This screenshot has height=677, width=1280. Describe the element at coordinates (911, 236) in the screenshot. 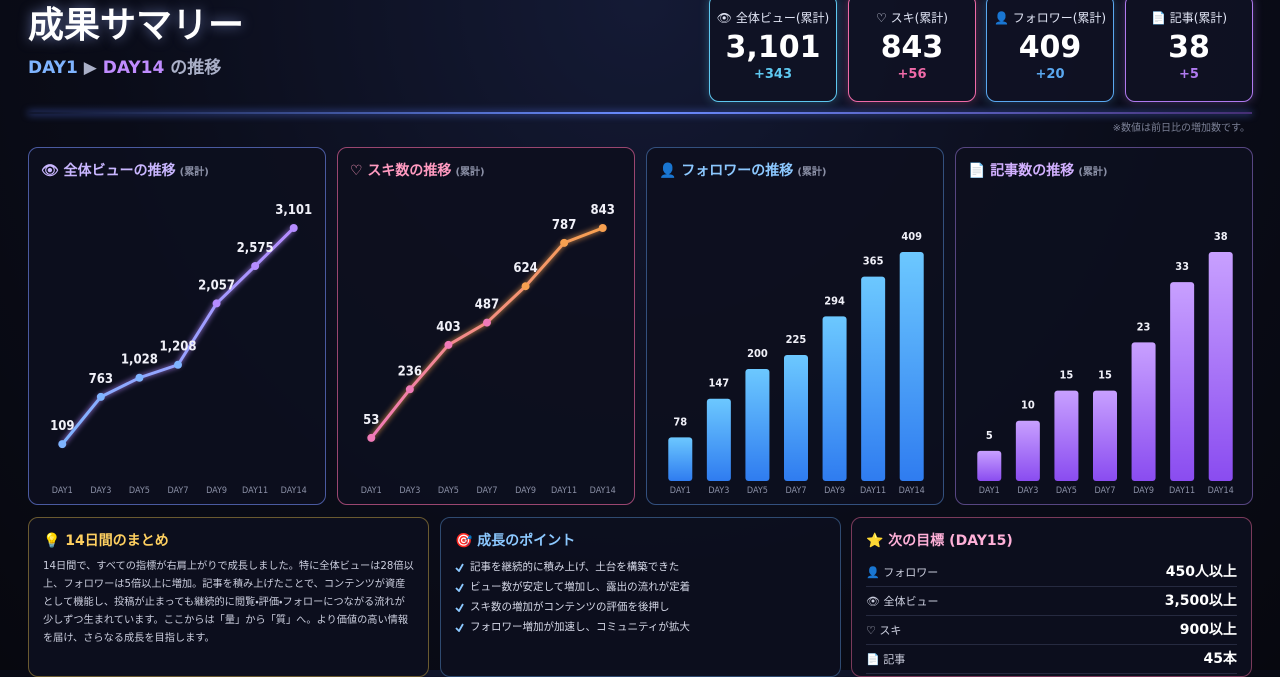

I see `data-label: 409` at that location.